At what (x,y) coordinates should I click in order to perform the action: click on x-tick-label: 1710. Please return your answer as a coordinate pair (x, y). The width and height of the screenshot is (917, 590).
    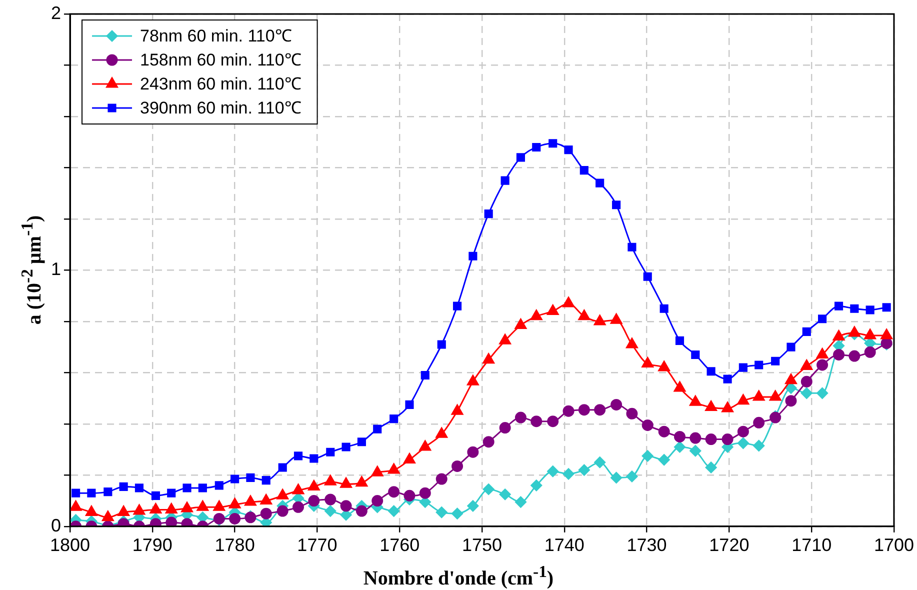
    Looking at the image, I should click on (812, 545).